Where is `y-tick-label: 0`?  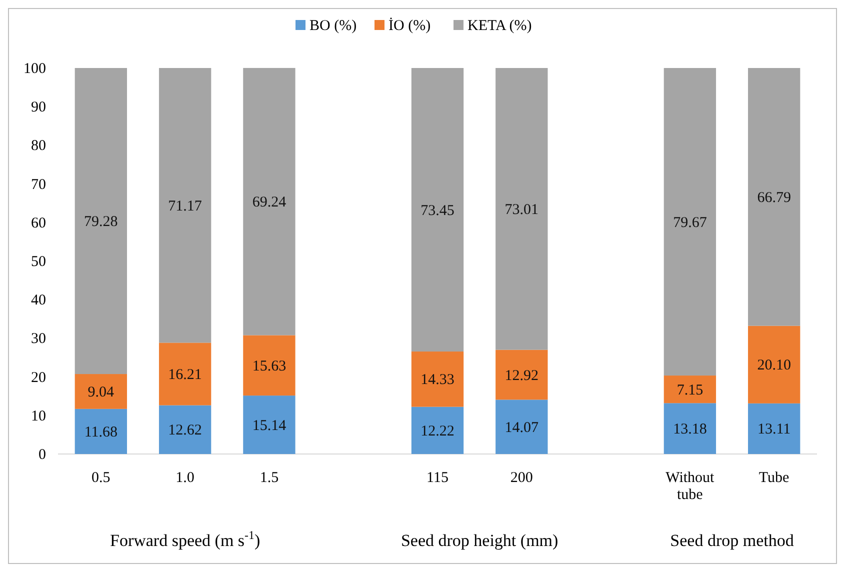 y-tick-label: 0 is located at coordinates (42, 455).